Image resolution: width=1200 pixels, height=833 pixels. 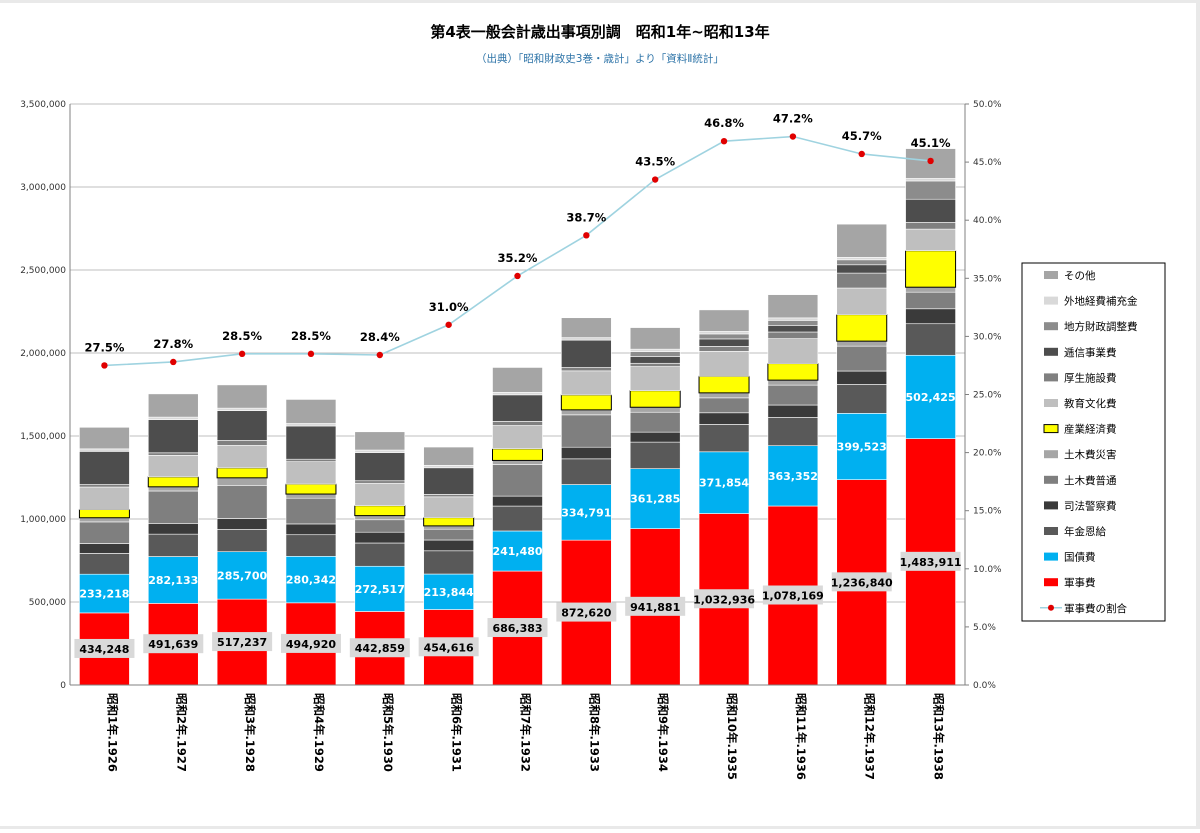 What do you see at coordinates (1101, 326) in the screenshot?
I see `legend-label: 地方財政調整費` at bounding box center [1101, 326].